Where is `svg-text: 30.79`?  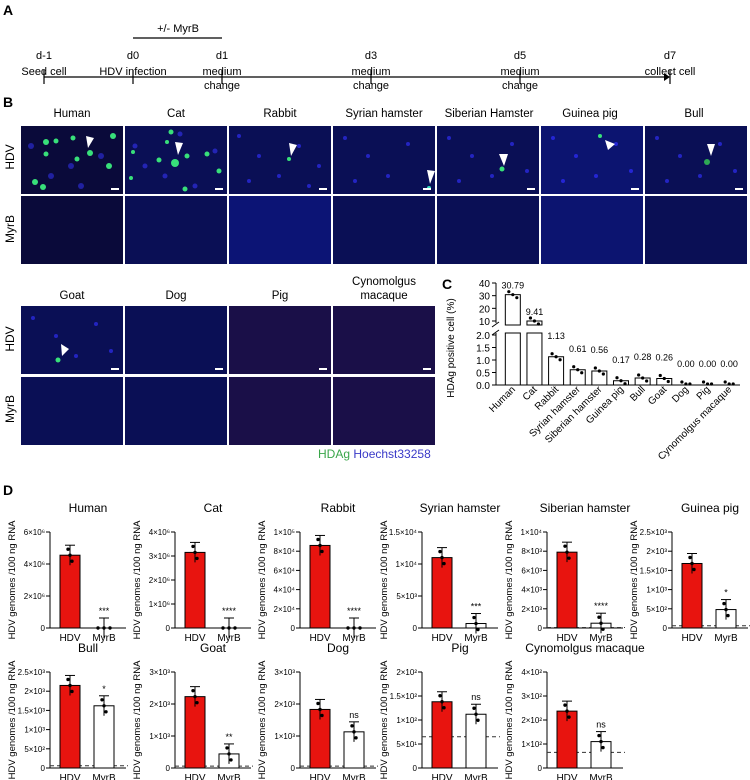 svg-text: 30.79 is located at coordinates (513, 286).